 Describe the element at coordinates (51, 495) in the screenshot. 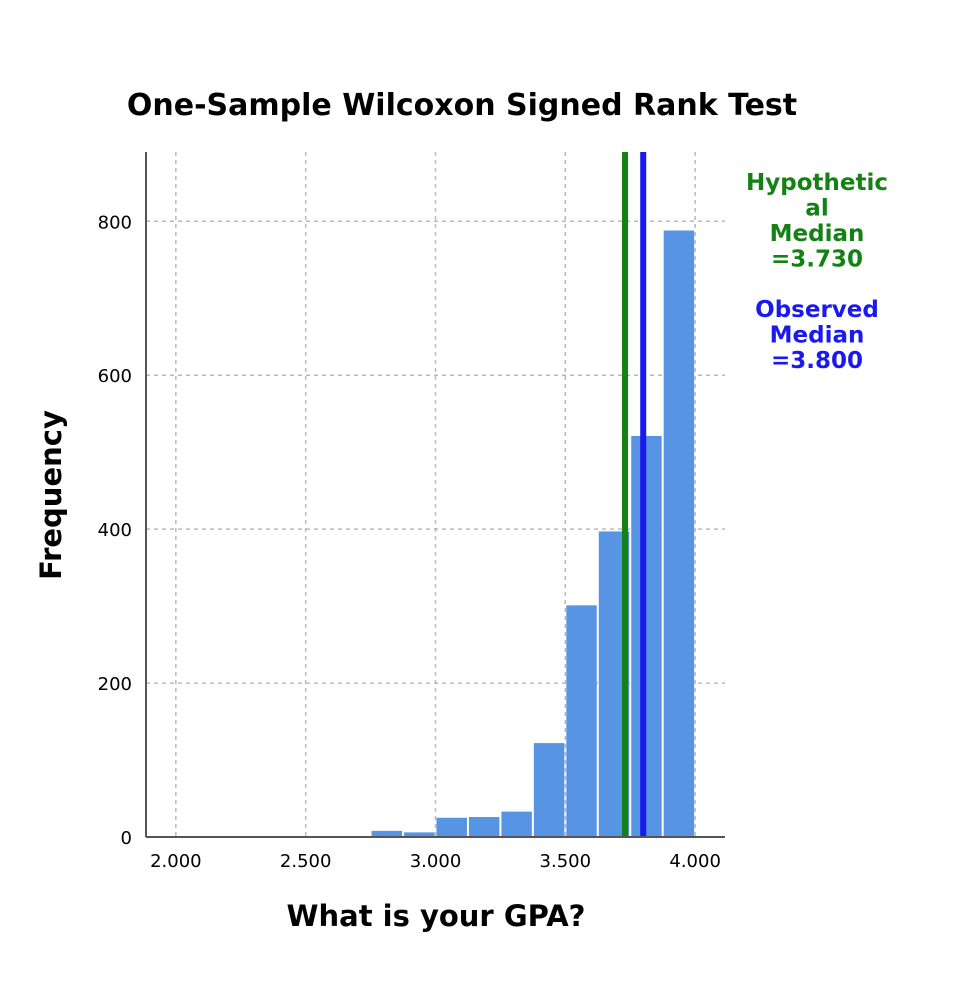

I see `y-axis-title: Frequency` at that location.